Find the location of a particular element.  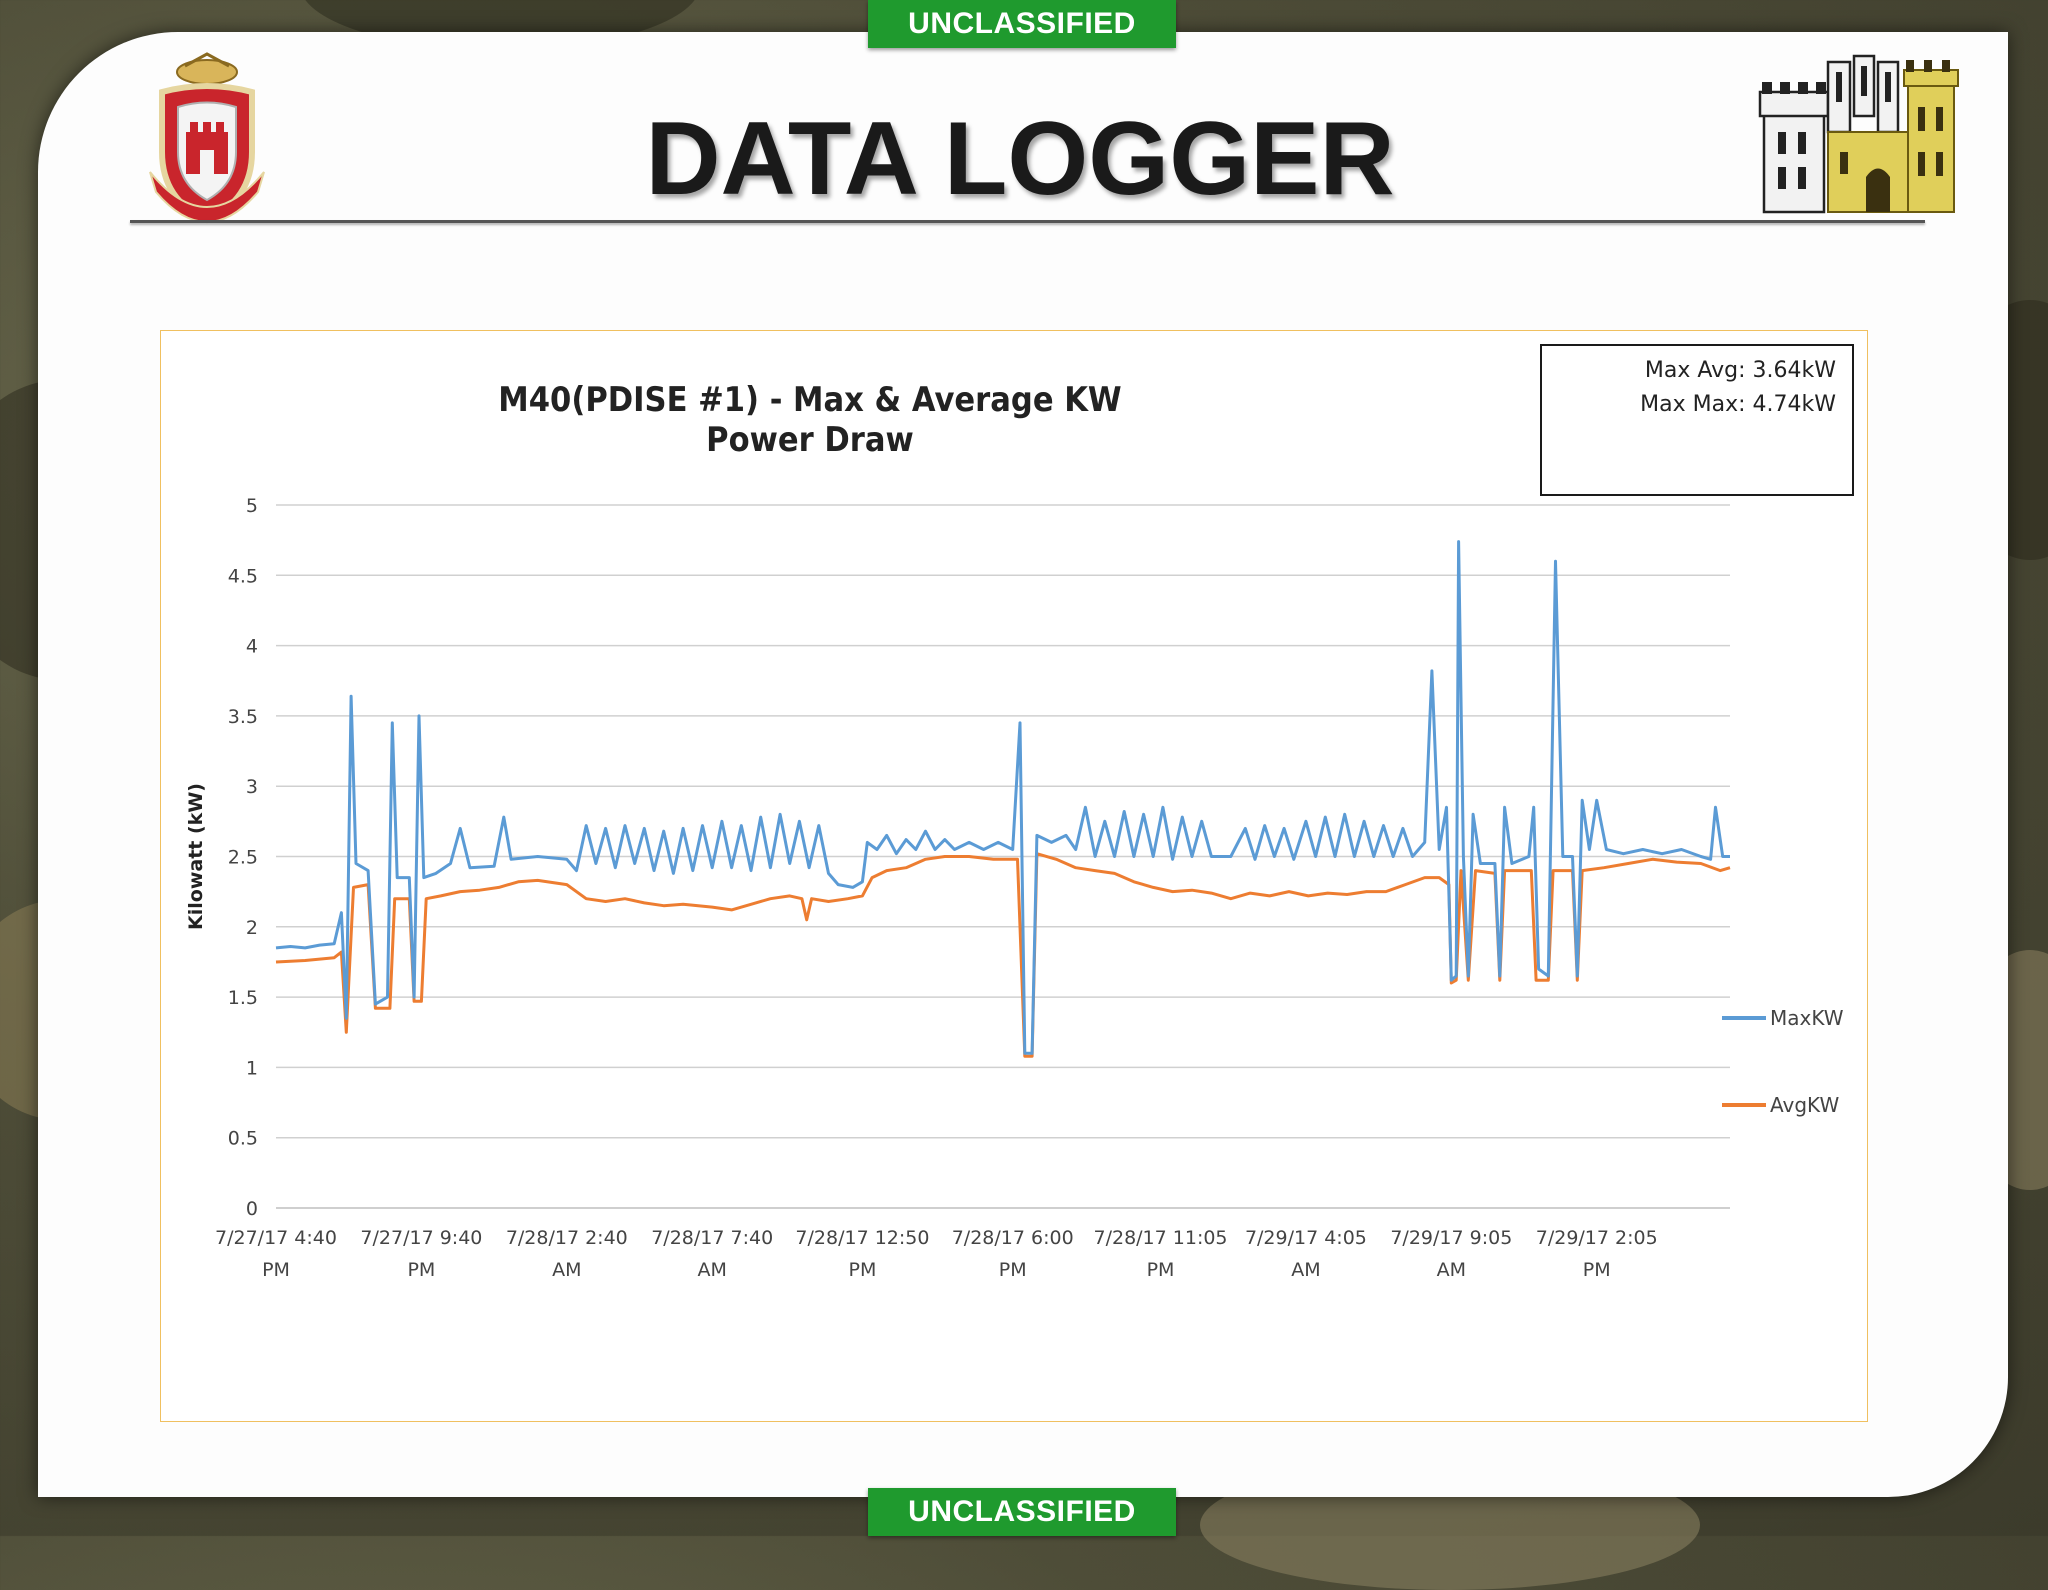

y-tick-label: 4 is located at coordinates (252, 647).